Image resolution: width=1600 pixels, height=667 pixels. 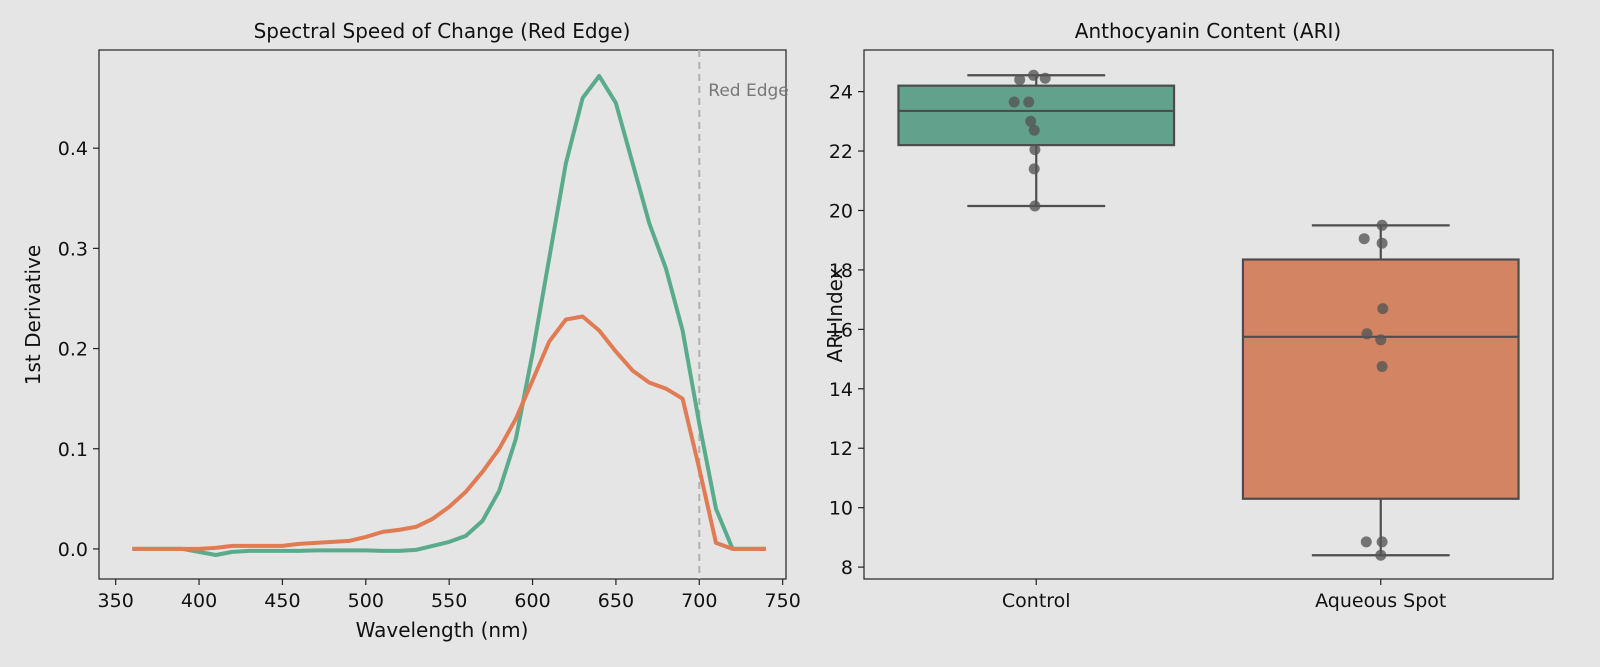 I want to click on y-tick-label: 14, so click(x=841, y=390).